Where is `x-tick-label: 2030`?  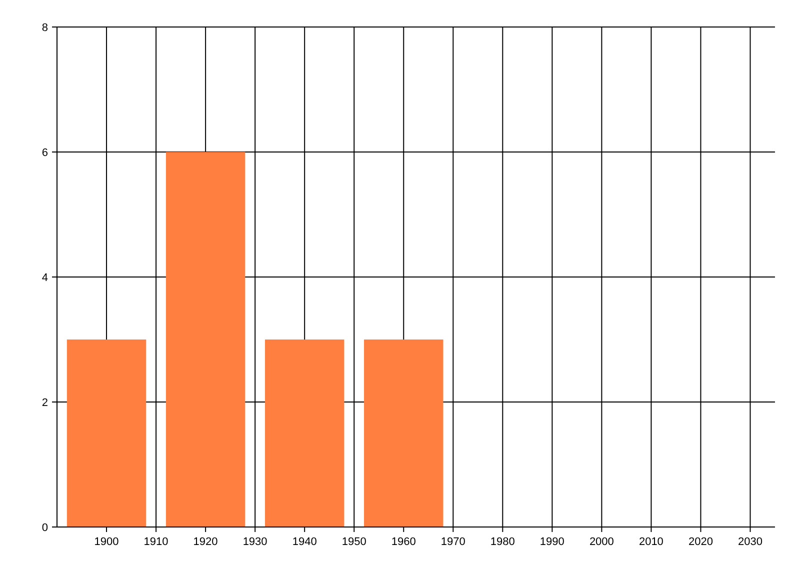
x-tick-label: 2030 is located at coordinates (750, 542).